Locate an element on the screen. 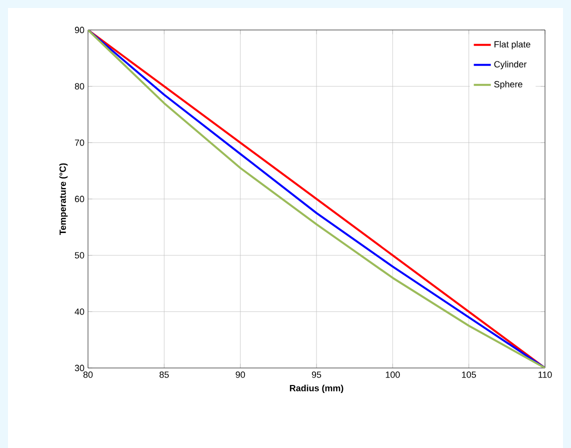 The image size is (571, 448). y-tick-label: 70 is located at coordinates (79, 142).